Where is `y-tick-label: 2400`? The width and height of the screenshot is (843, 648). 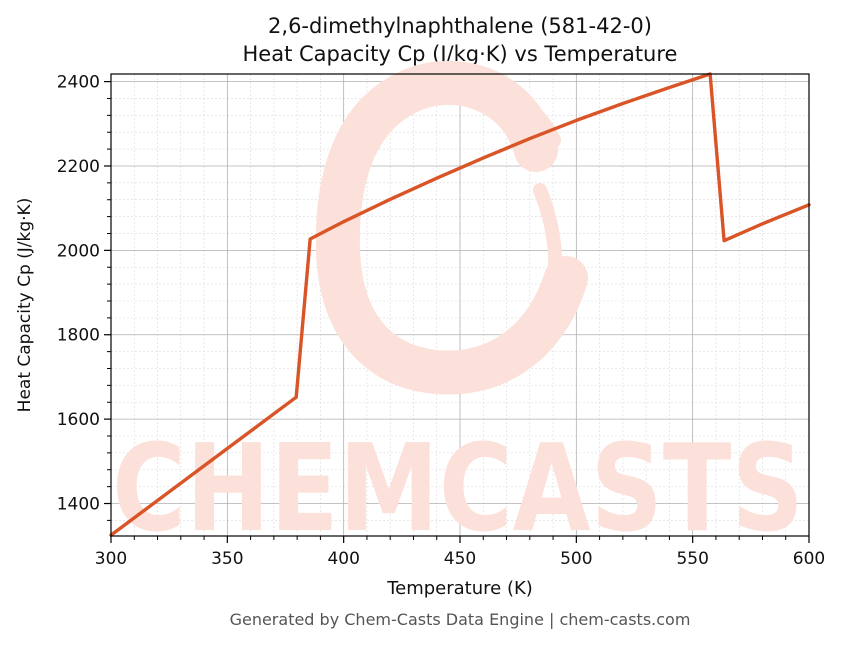 y-tick-label: 2400 is located at coordinates (78, 83).